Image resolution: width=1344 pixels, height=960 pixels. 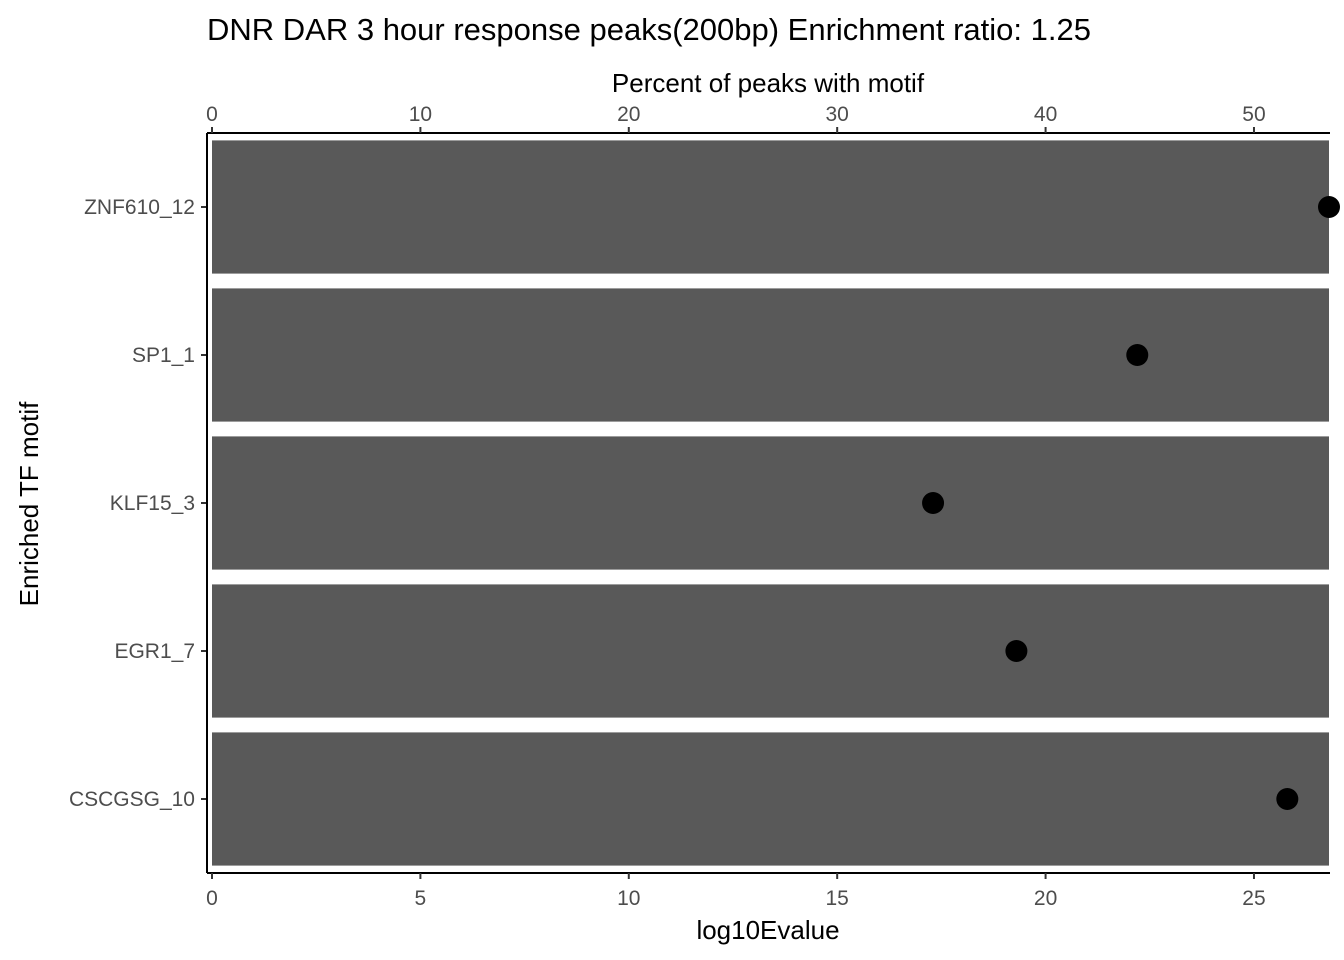 What do you see at coordinates (628, 898) in the screenshot?
I see `x-bottom-tick-label: 10` at bounding box center [628, 898].